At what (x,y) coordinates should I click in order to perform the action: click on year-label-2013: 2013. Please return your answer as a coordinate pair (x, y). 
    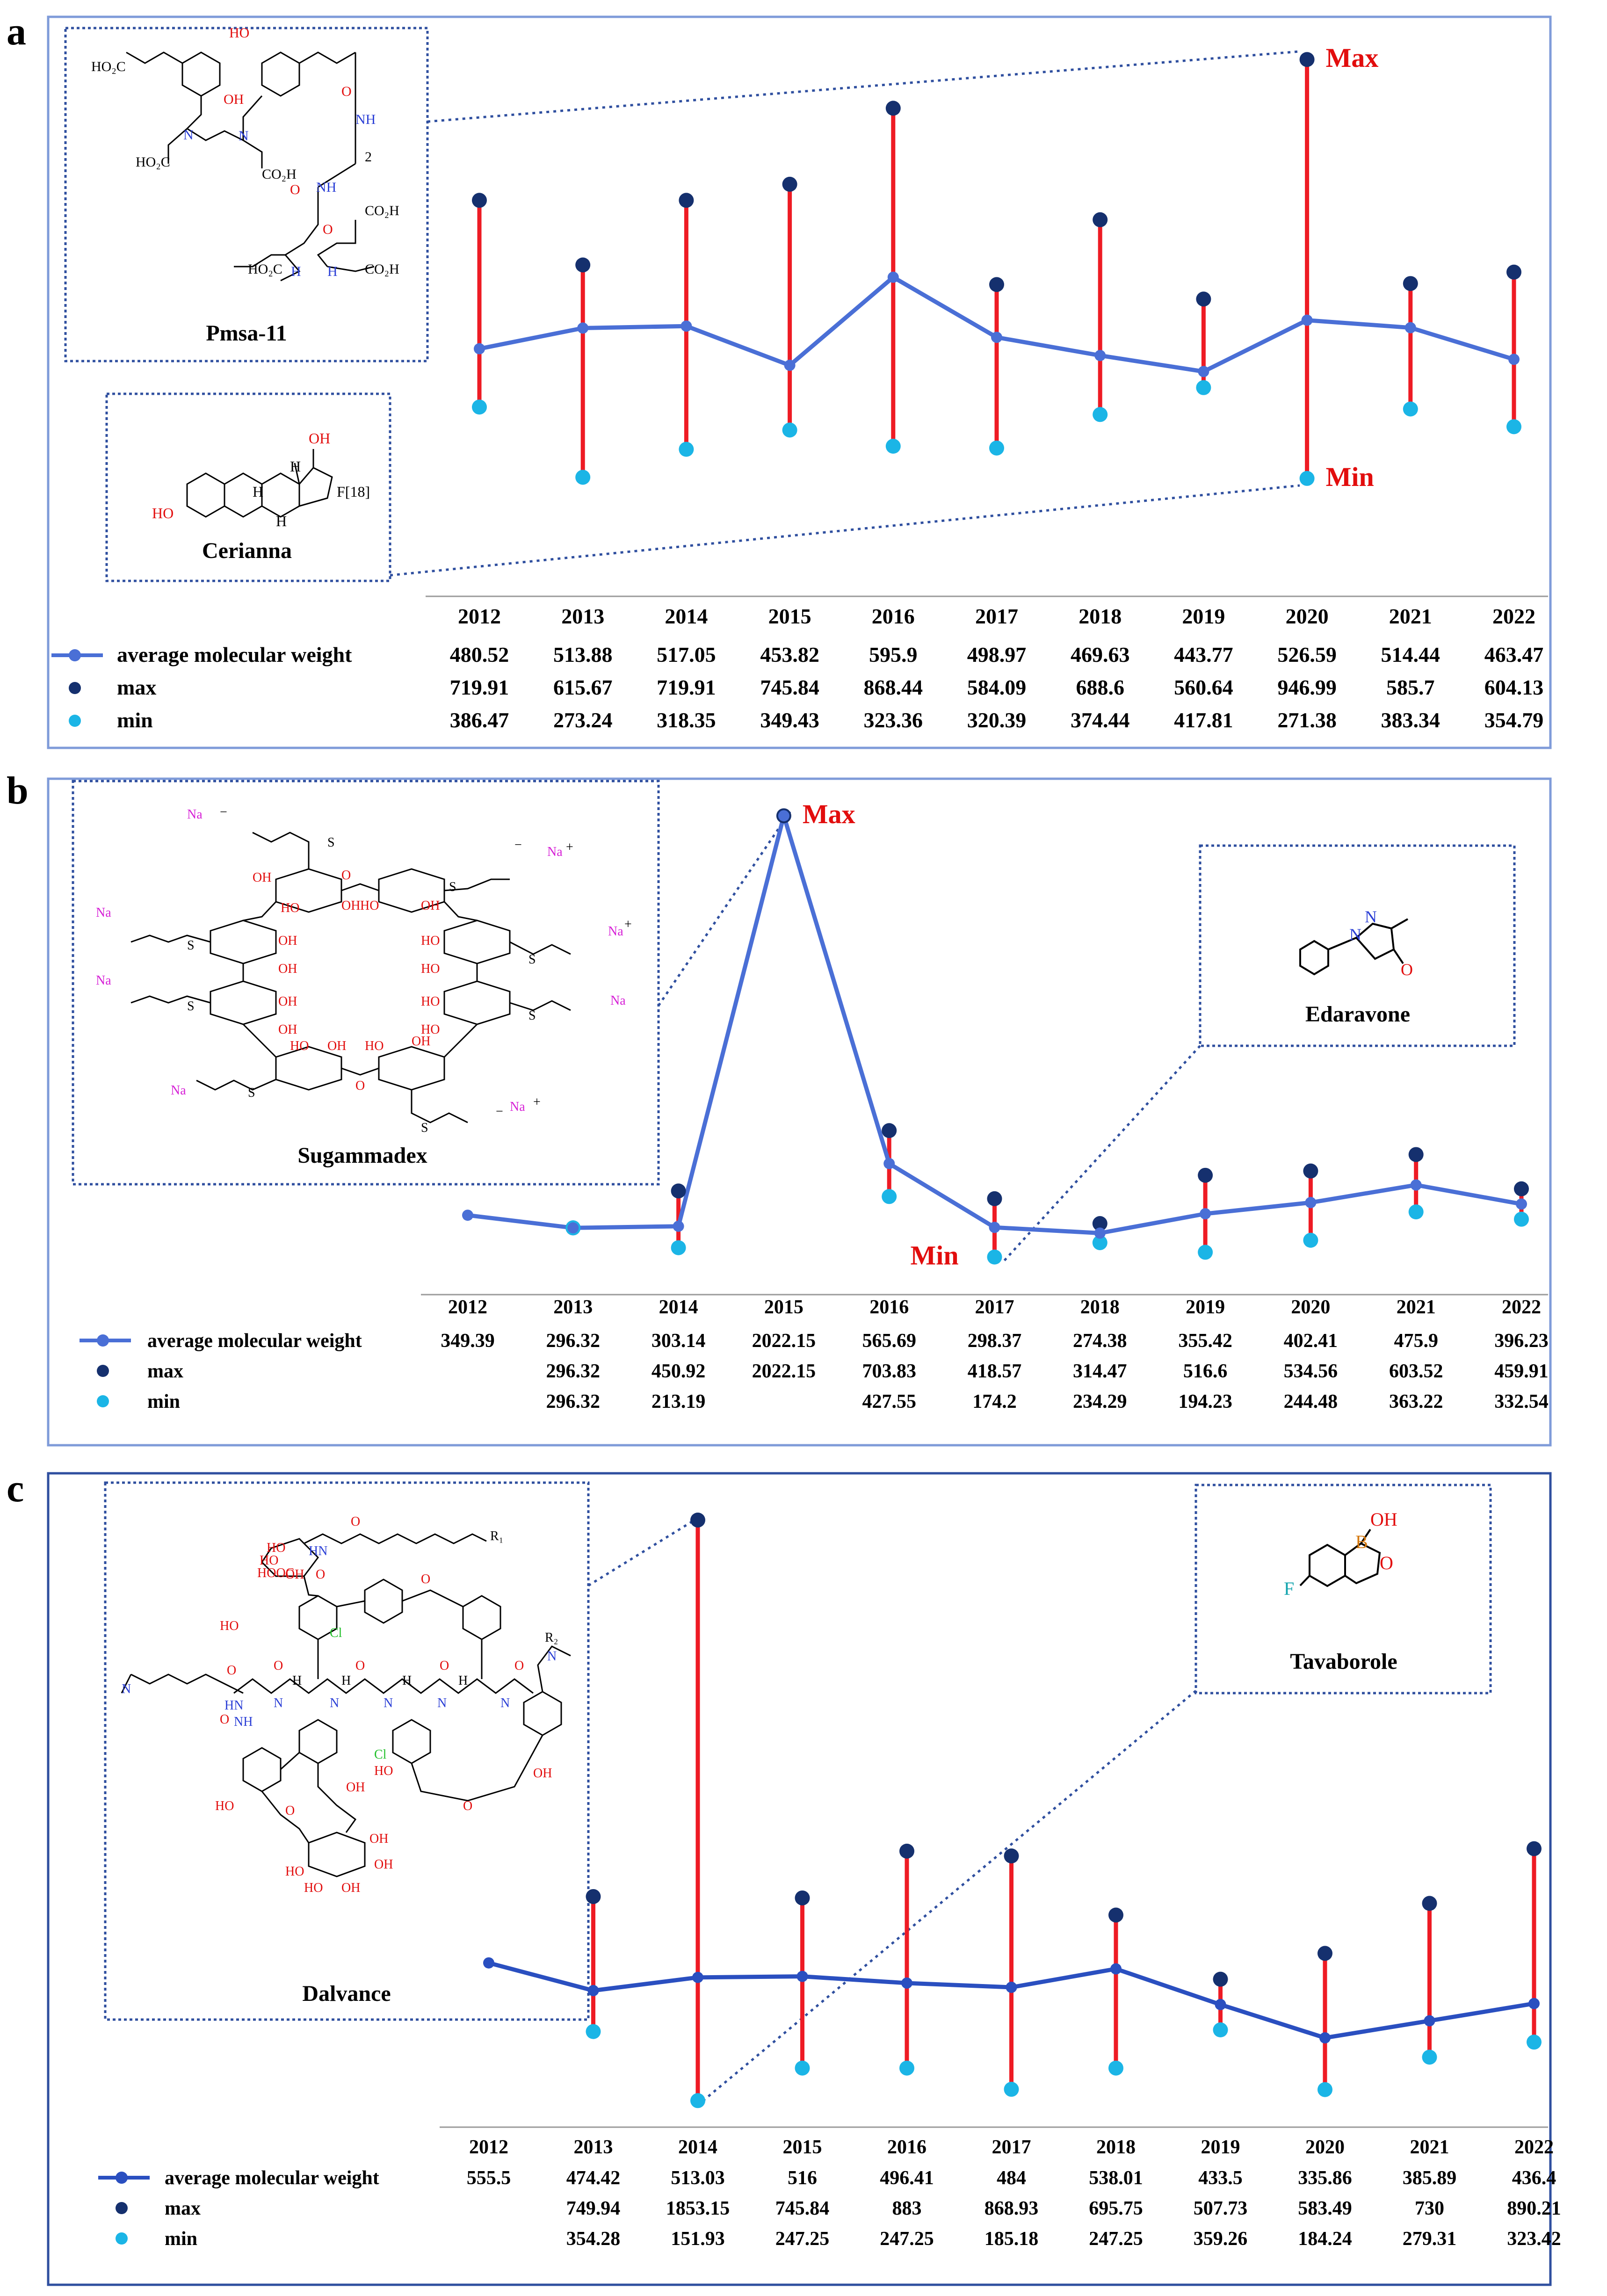
    Looking at the image, I should click on (573, 1307).